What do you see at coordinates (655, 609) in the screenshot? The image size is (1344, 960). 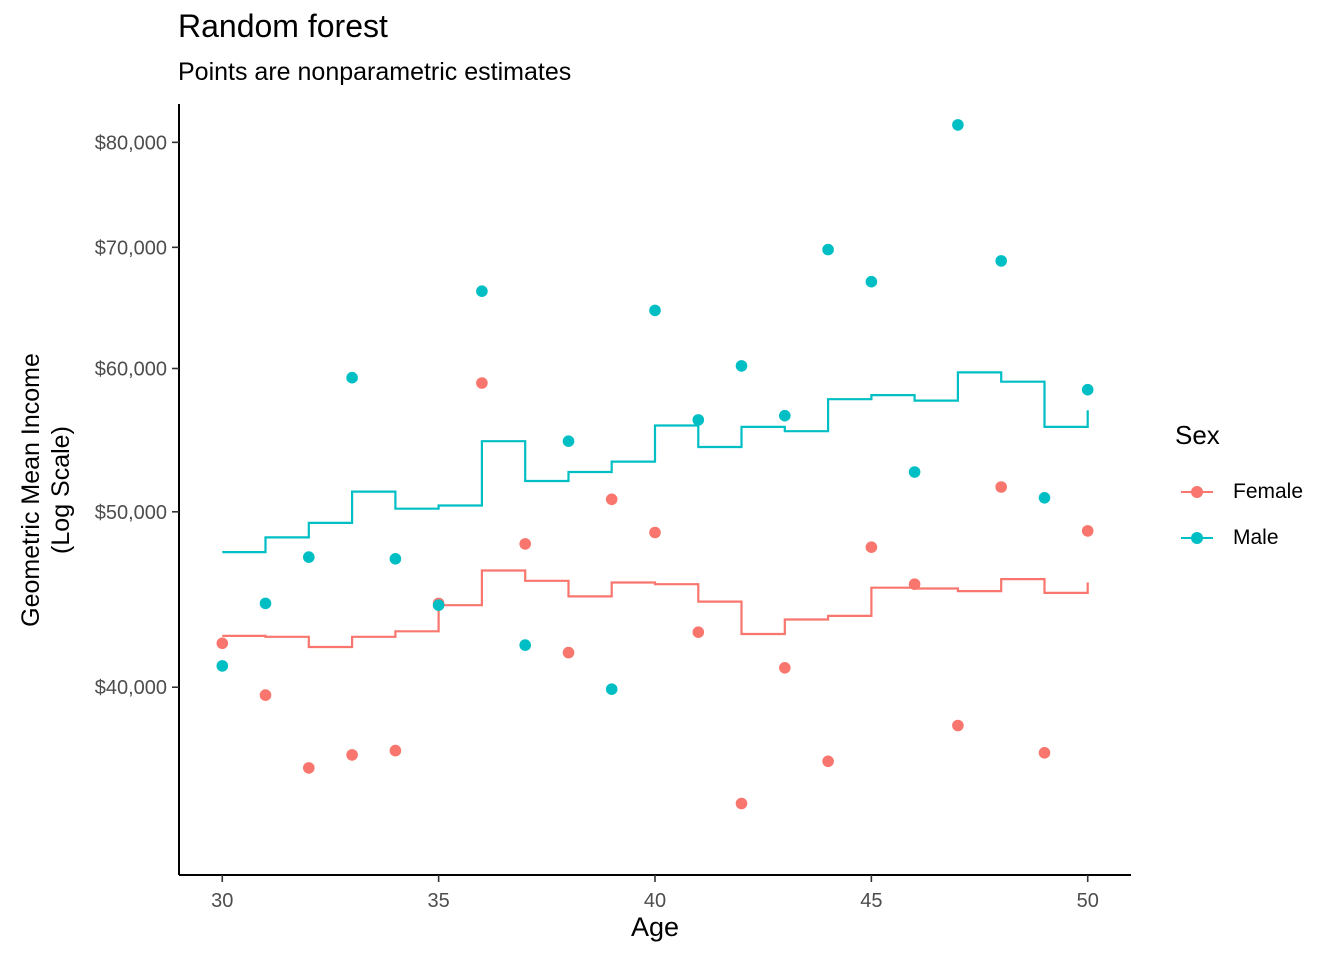 I see `series-line-female` at bounding box center [655, 609].